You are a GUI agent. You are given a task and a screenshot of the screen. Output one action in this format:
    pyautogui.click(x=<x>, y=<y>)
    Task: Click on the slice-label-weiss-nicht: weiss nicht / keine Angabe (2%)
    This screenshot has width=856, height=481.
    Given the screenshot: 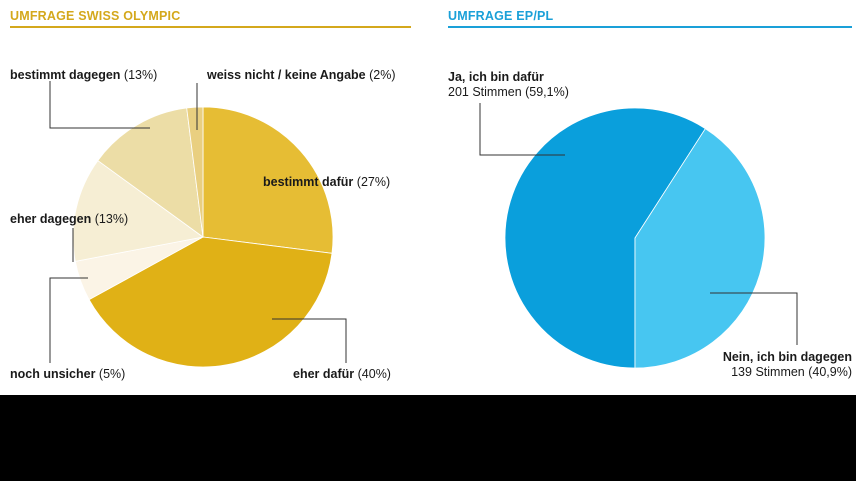 What is the action you would take?
    pyautogui.click(x=301, y=75)
    